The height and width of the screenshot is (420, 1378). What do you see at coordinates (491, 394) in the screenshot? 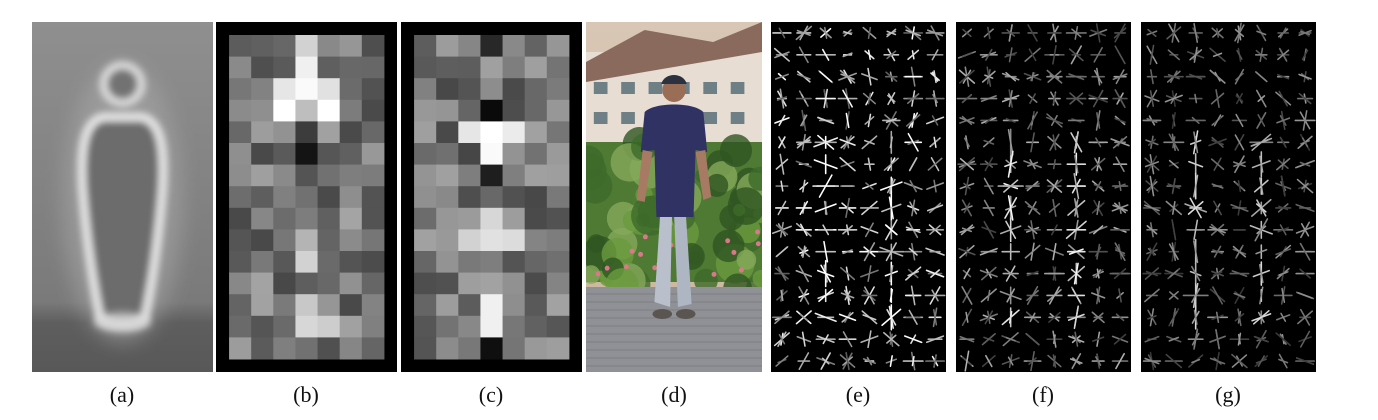
I see `caption-c: (c)` at bounding box center [491, 394].